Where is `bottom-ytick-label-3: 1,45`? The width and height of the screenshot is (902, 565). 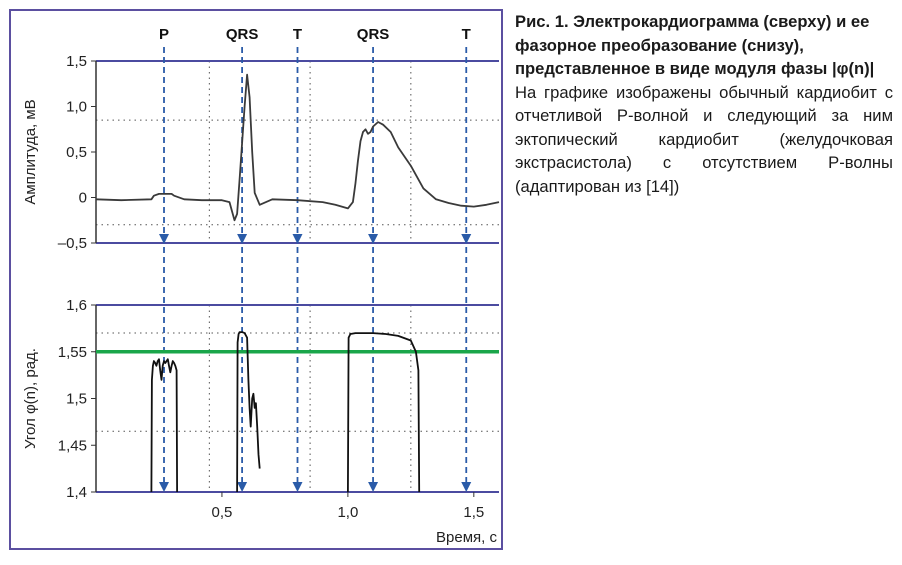 bottom-ytick-label-3: 1,45 is located at coordinates (72, 445).